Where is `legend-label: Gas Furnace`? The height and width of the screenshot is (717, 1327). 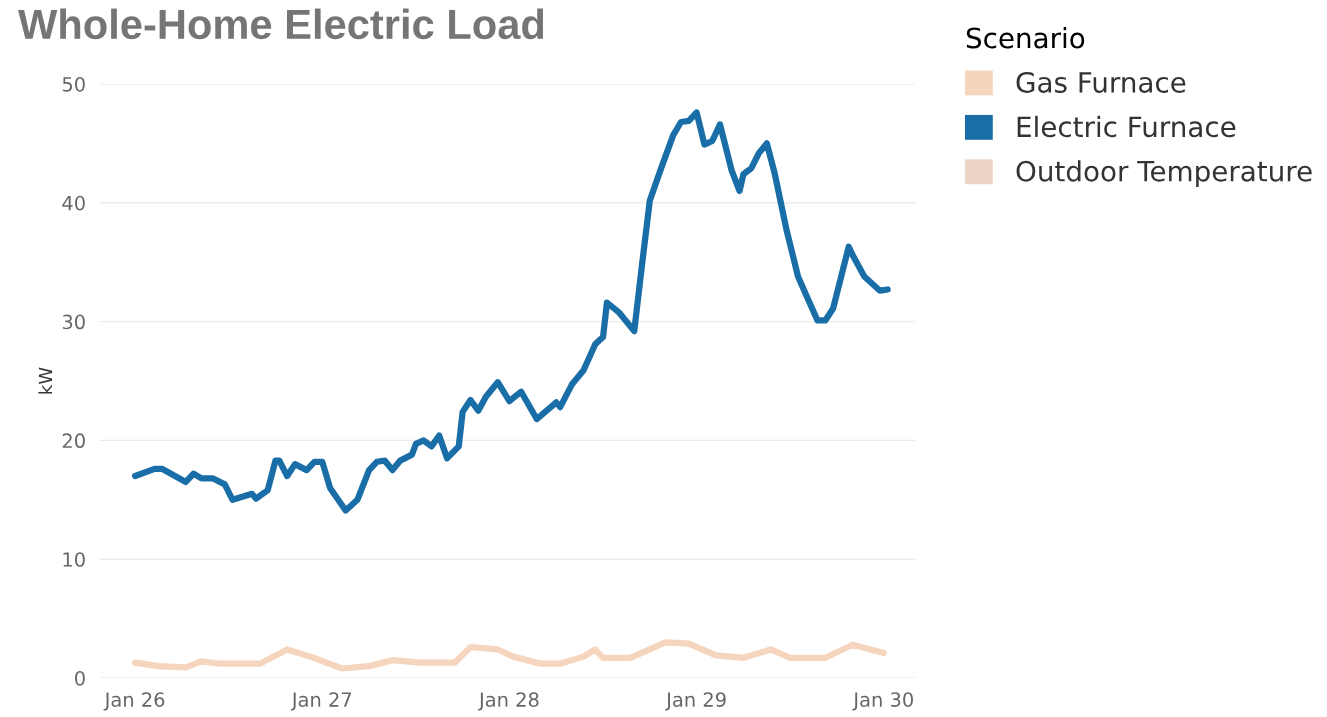 legend-label: Gas Furnace is located at coordinates (1101, 82).